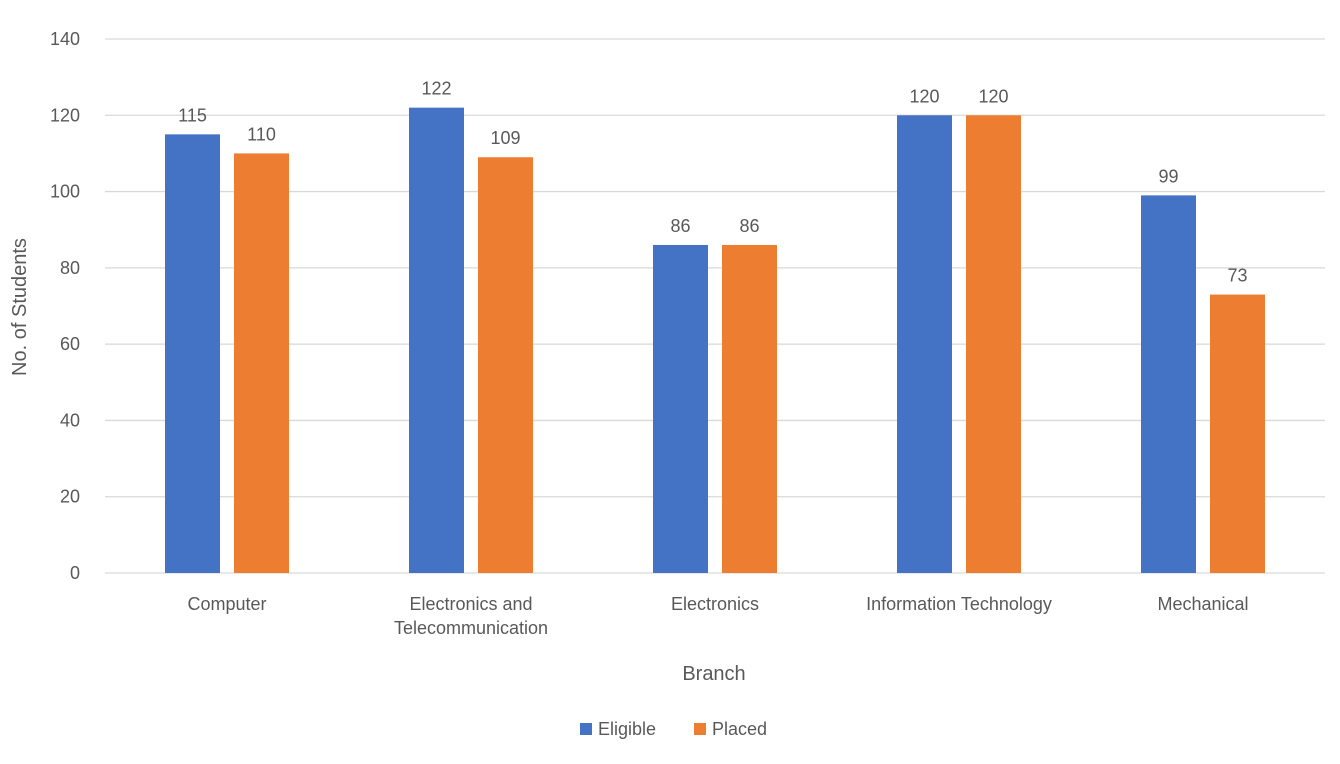 This screenshot has height=764, width=1340. I want to click on y-tick-label: 60, so click(70, 344).